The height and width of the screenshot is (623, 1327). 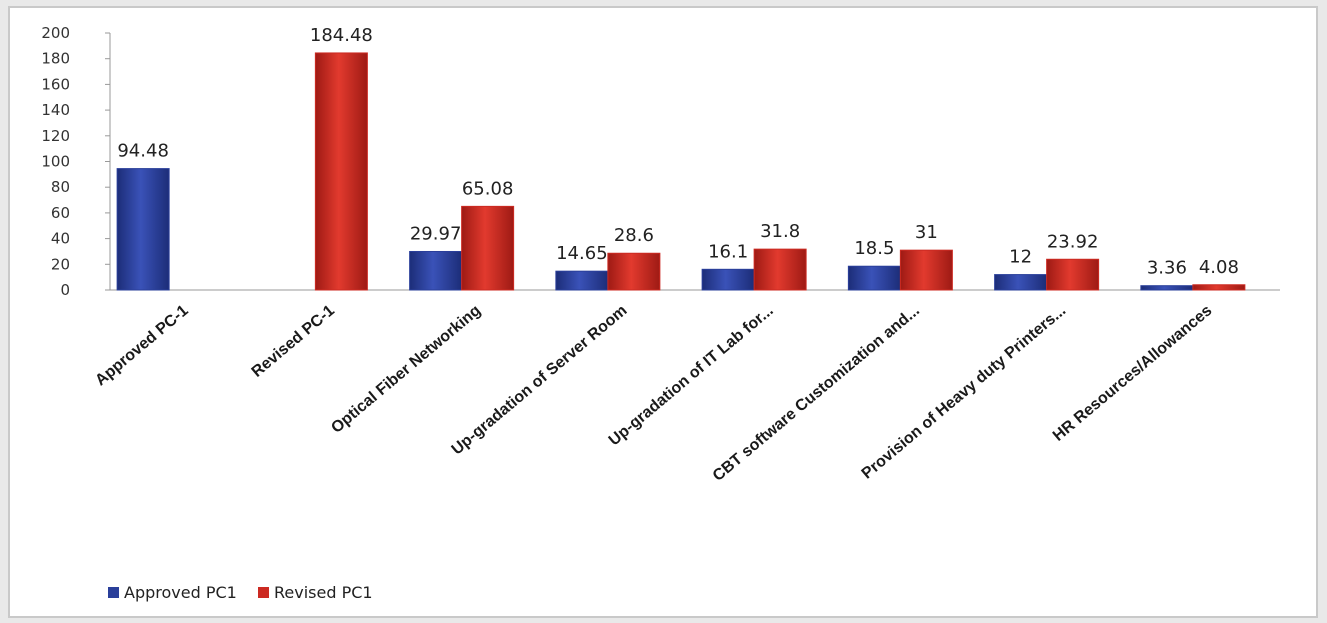 I want to click on data-label: 184.48, so click(x=341, y=35).